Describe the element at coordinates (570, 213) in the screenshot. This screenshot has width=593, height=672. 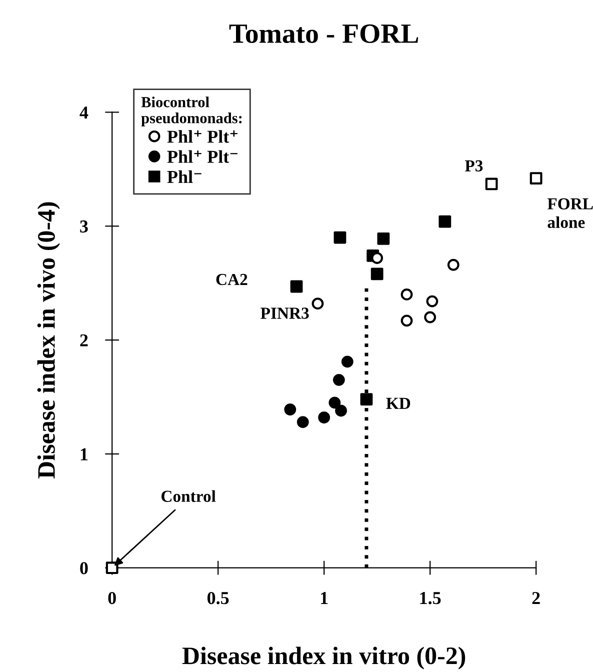
I see `annotation: FORL alone` at that location.